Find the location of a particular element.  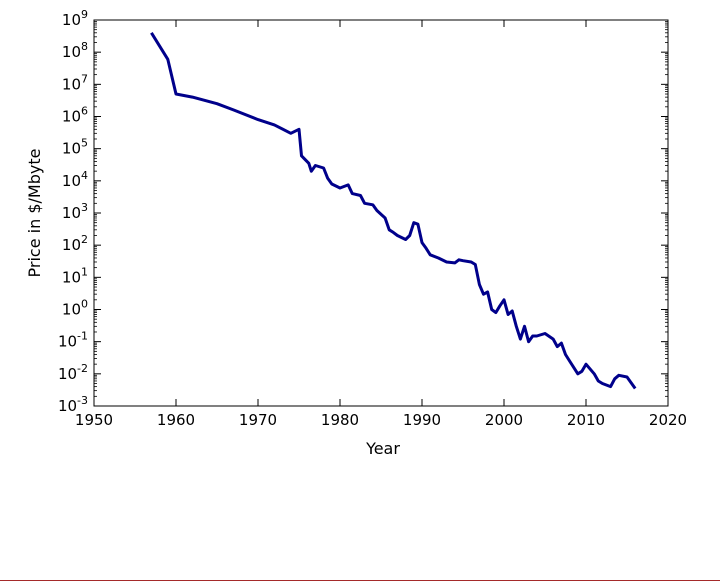

y-tick-label: 10³ is located at coordinates (75, 211).